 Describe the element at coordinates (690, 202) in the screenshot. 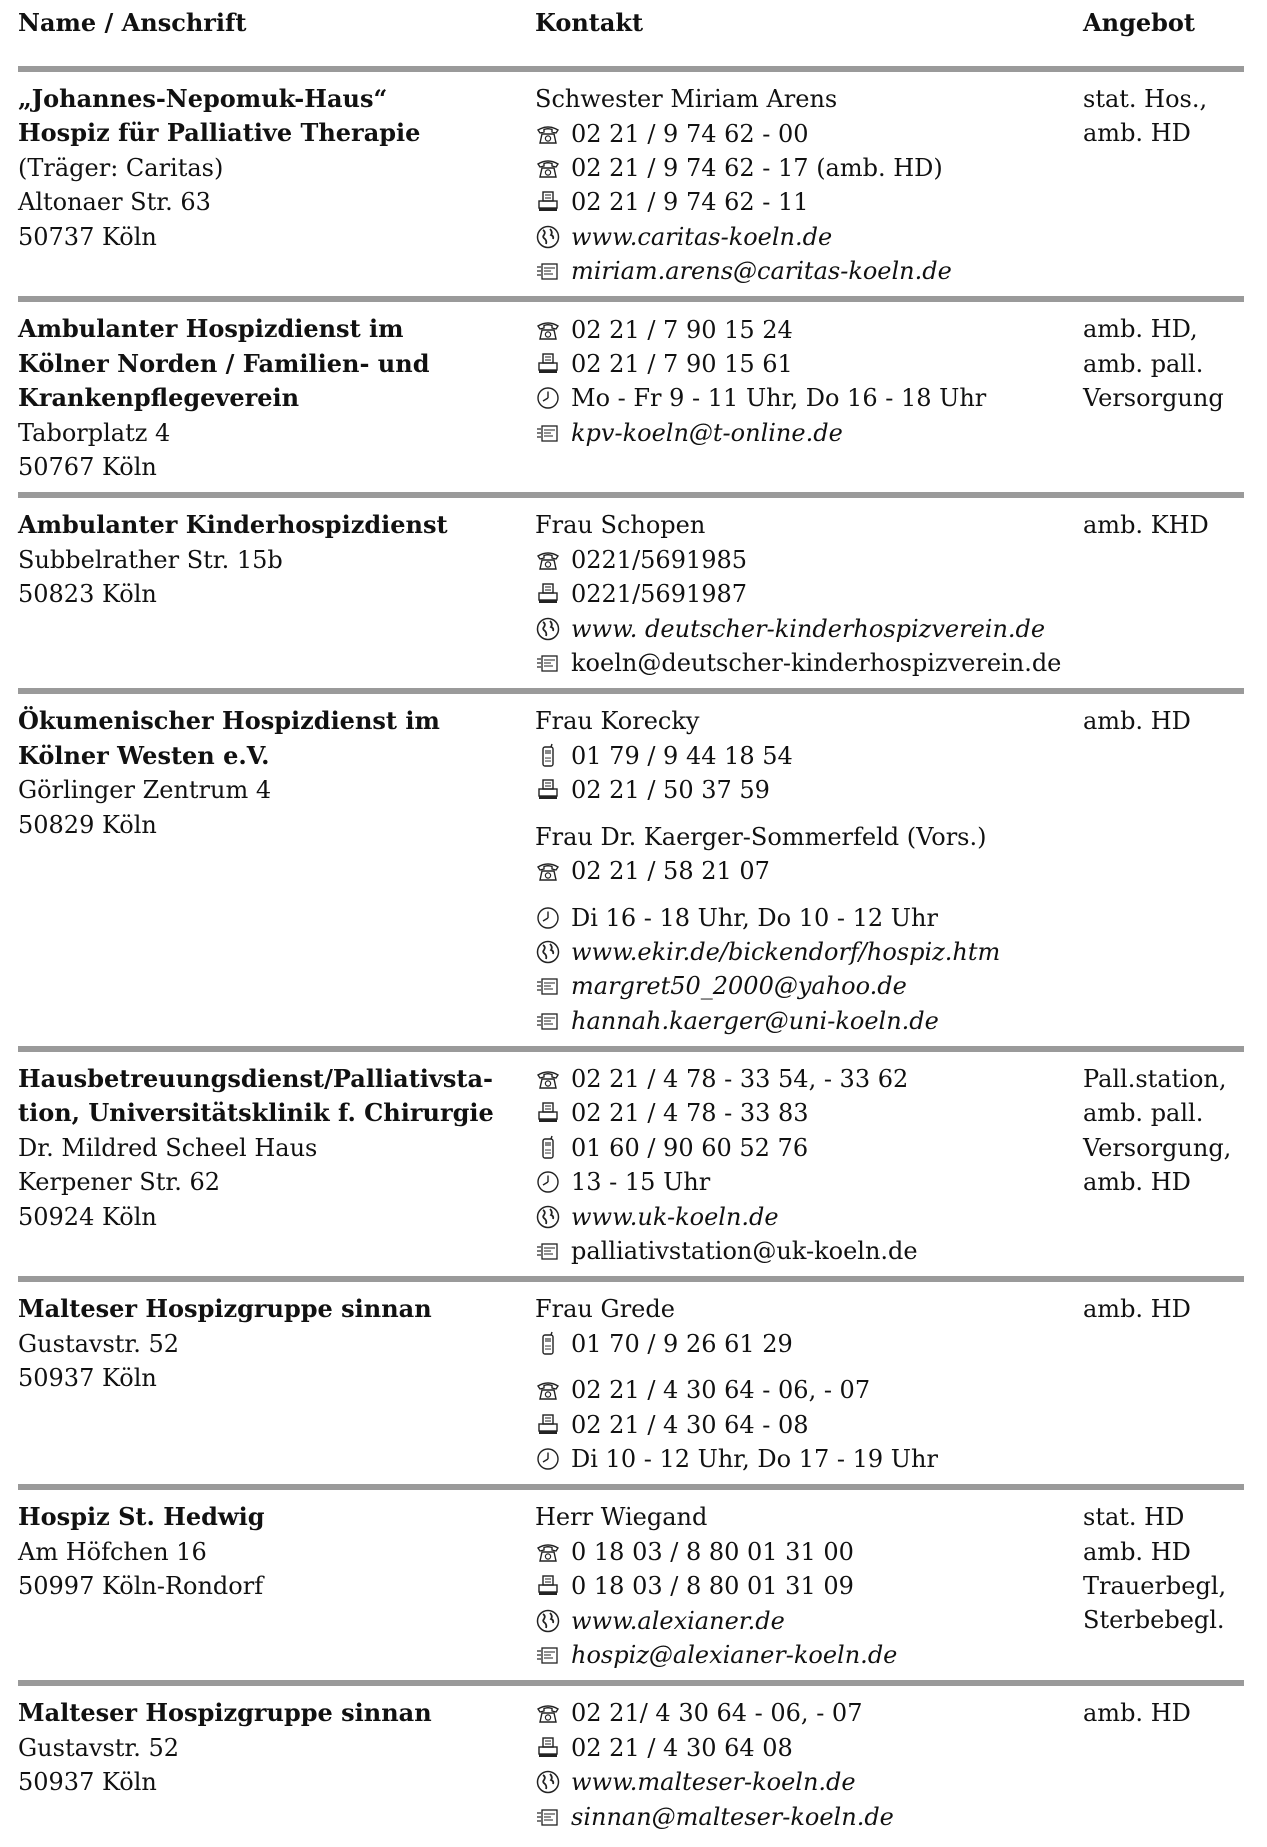

I see `contact-fax-value: 02 21 / 9 74 62 - 11` at that location.